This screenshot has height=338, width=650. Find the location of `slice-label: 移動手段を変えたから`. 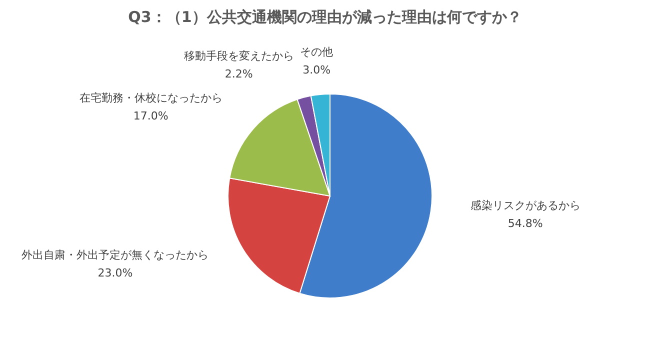

slice-label: 移動手段を変えたから is located at coordinates (239, 55).